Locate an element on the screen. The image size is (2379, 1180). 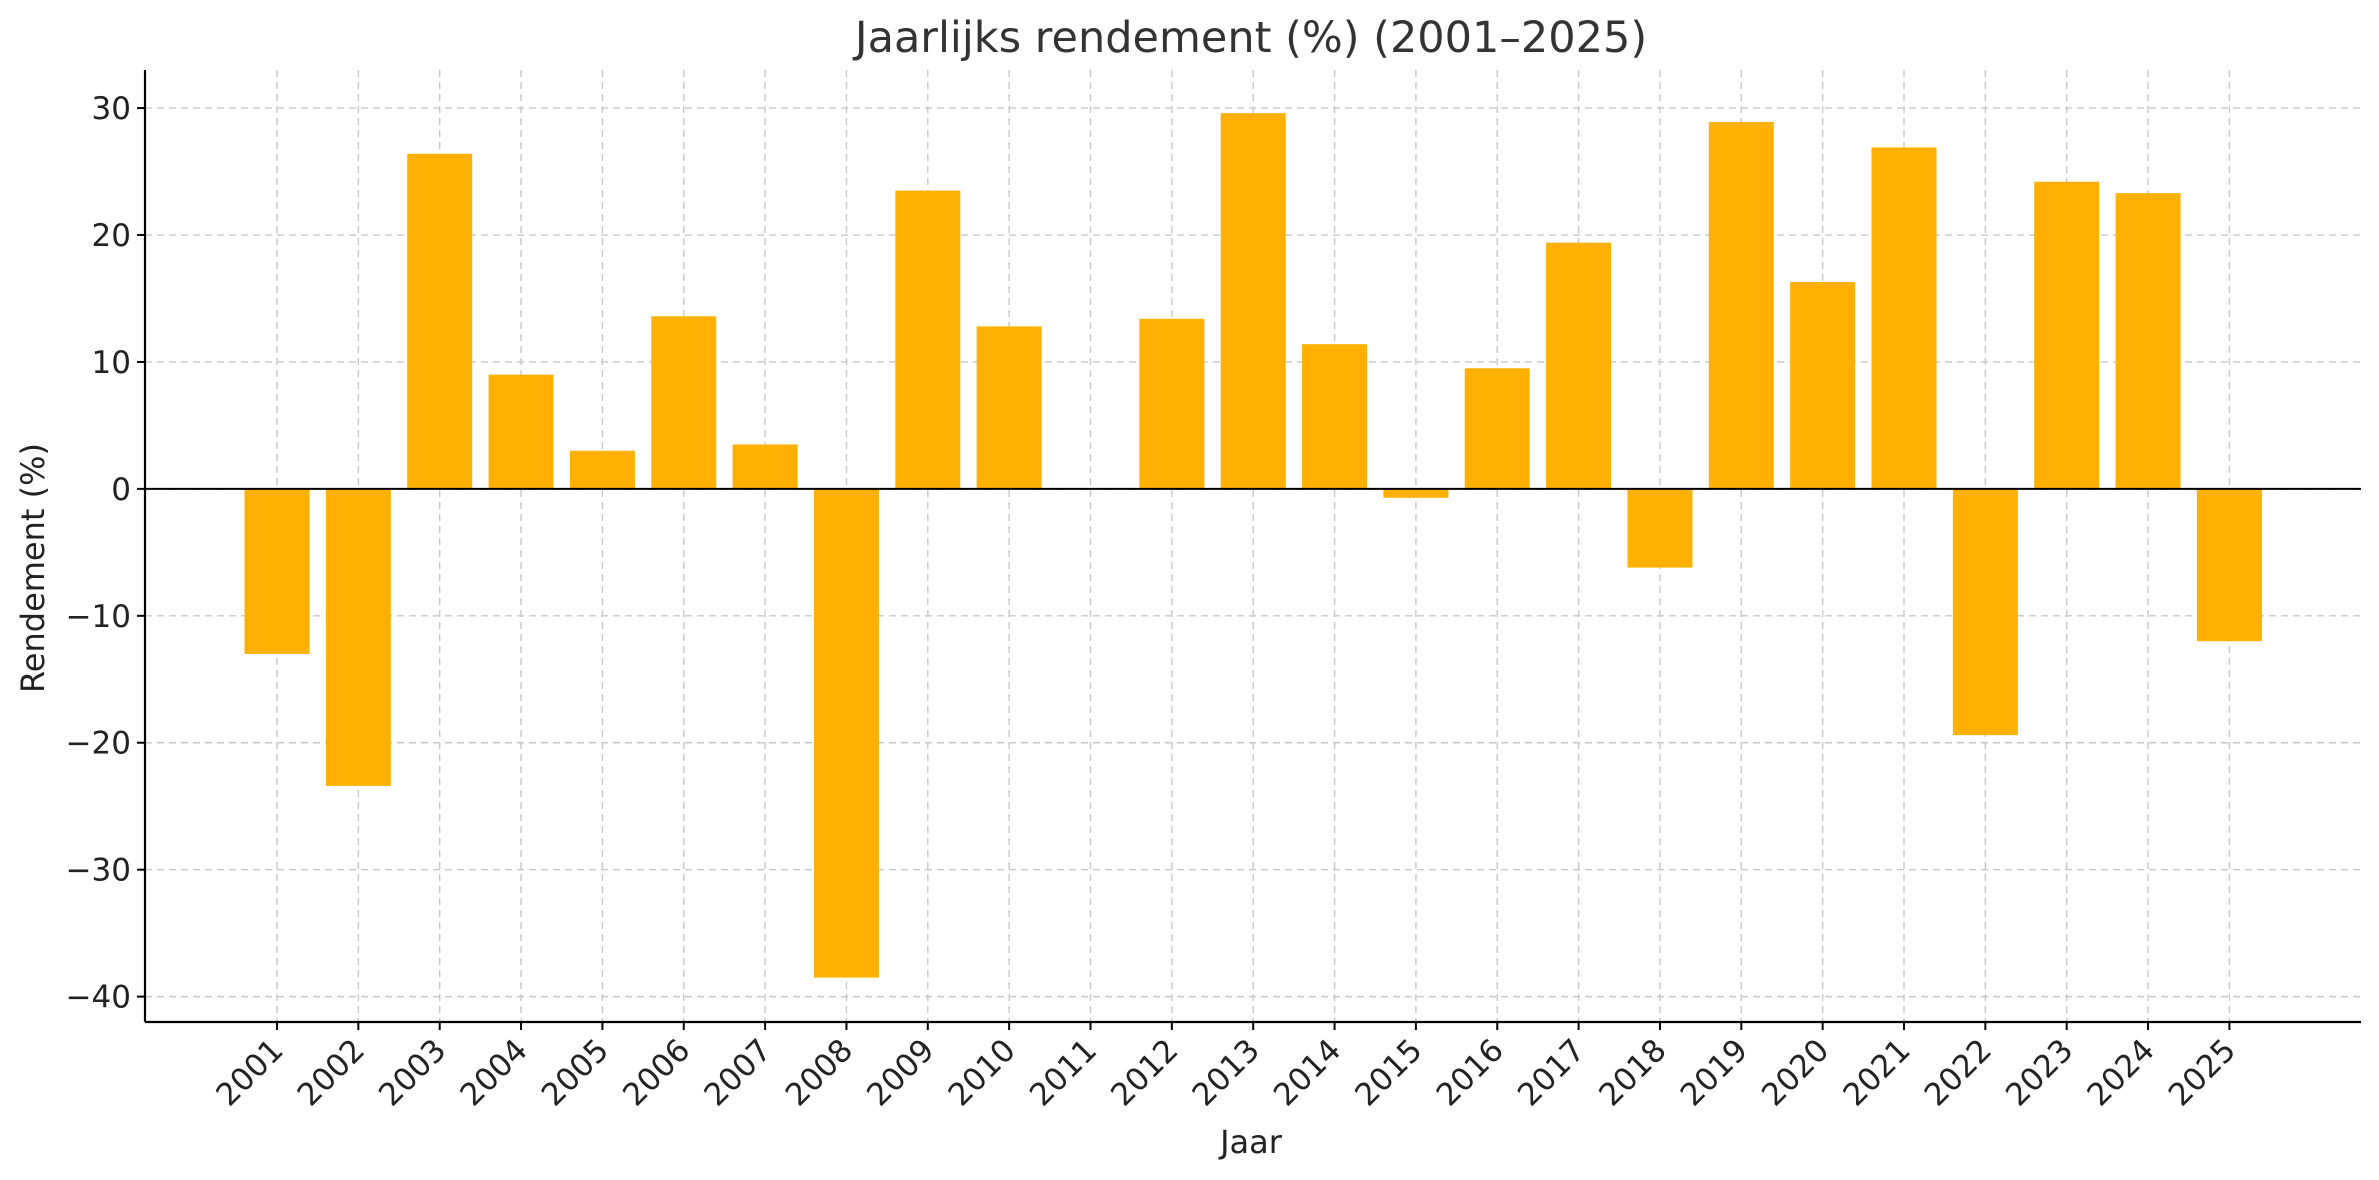
bar-2016 is located at coordinates (1497, 428).